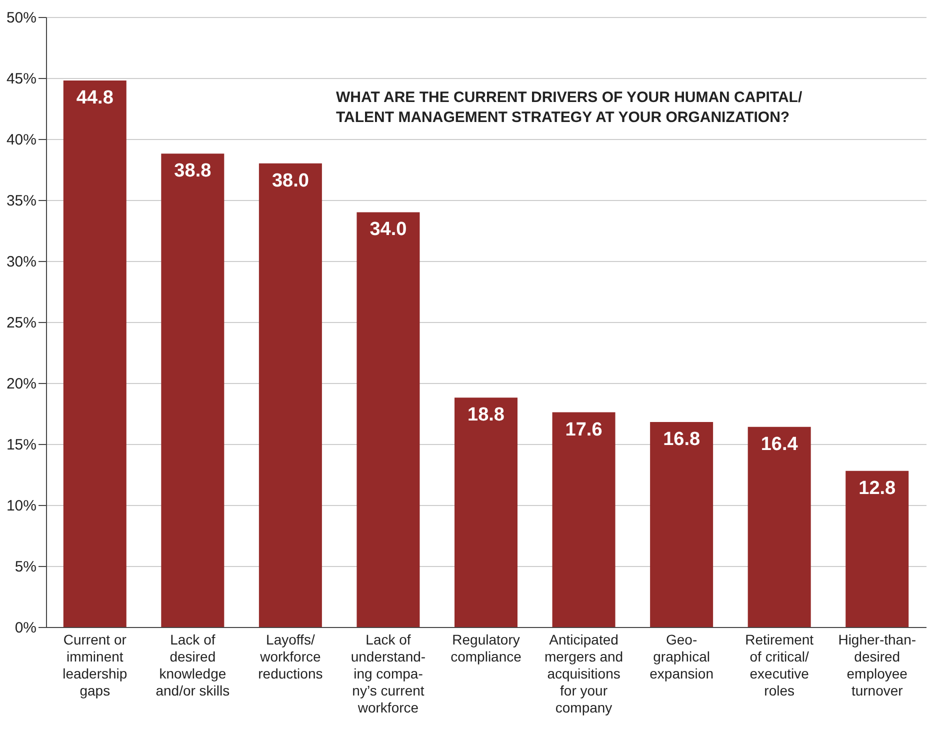 The height and width of the screenshot is (745, 949). I want to click on y-tick-label: 35%, so click(21, 201).